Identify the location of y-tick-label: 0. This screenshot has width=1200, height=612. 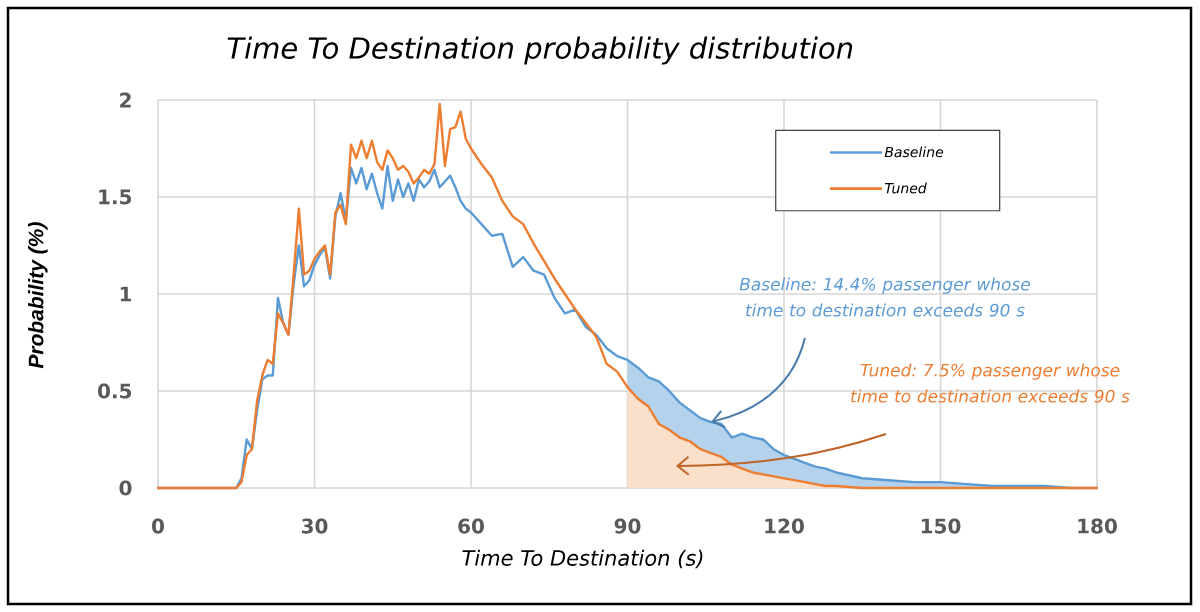
(125, 488).